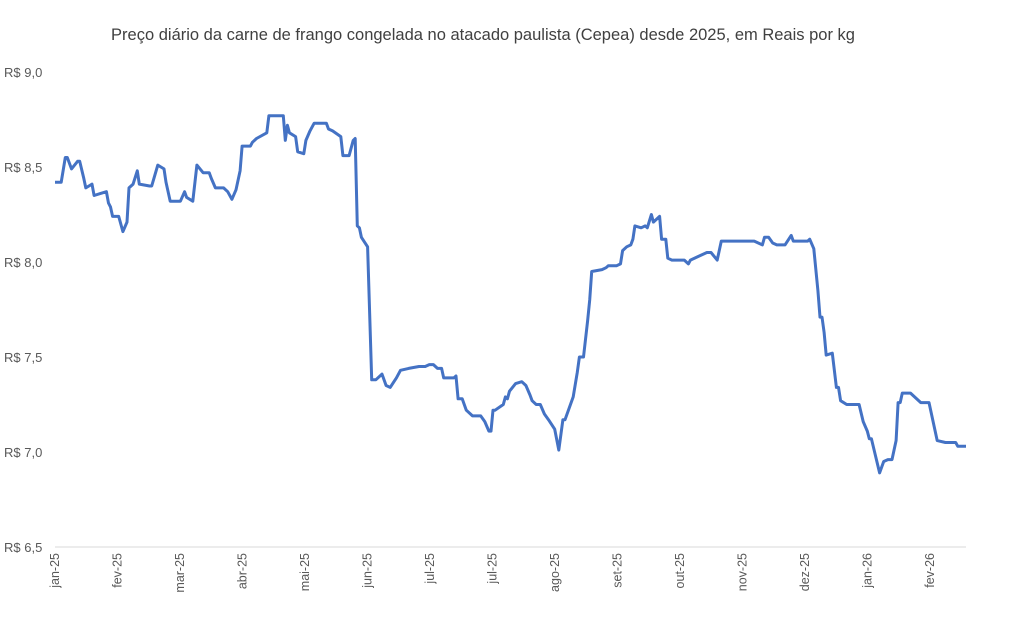 This screenshot has height=629, width=1011. What do you see at coordinates (118, 570) in the screenshot?
I see `x-tick-label: fev-25` at bounding box center [118, 570].